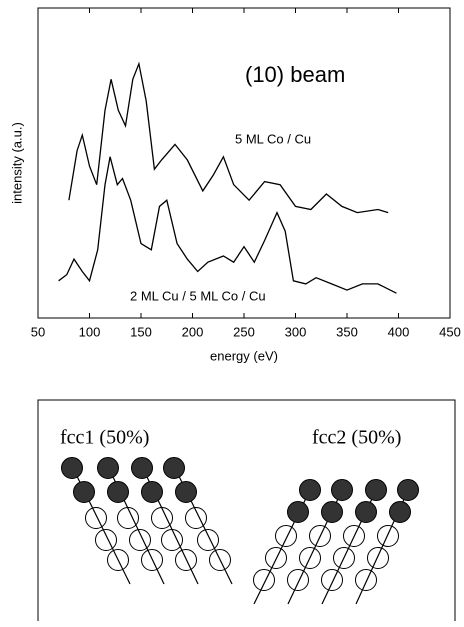 This screenshot has height=627, width=464. What do you see at coordinates (296, 331) in the screenshot?
I see `x-tick-label: 300` at bounding box center [296, 331].